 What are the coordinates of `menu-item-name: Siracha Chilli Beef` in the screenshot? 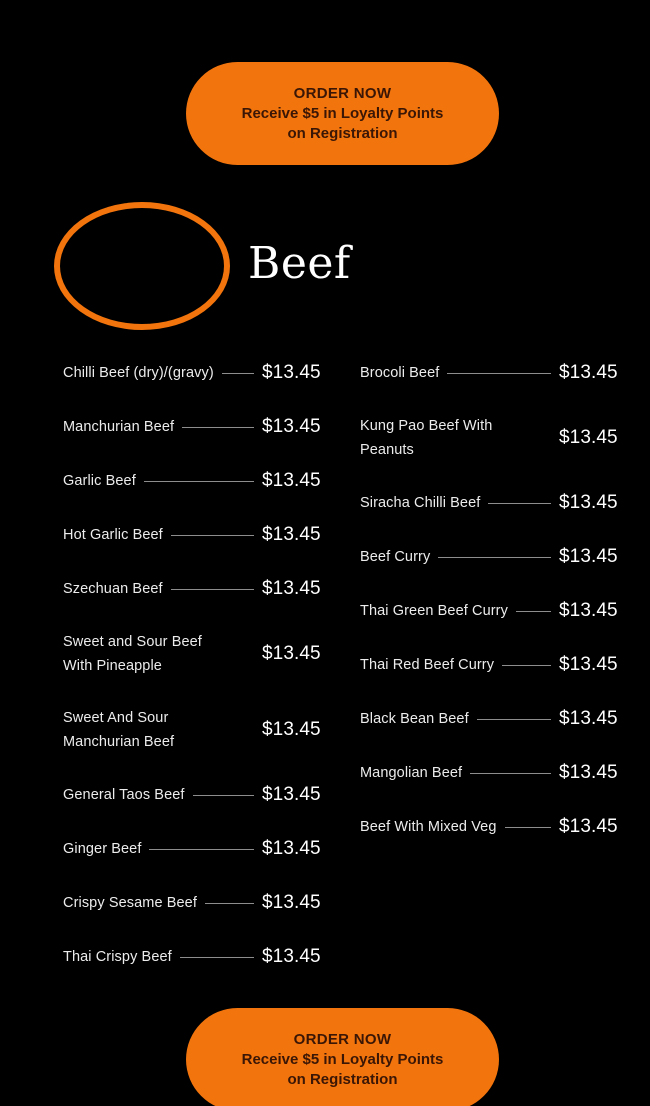 It's located at (420, 503).